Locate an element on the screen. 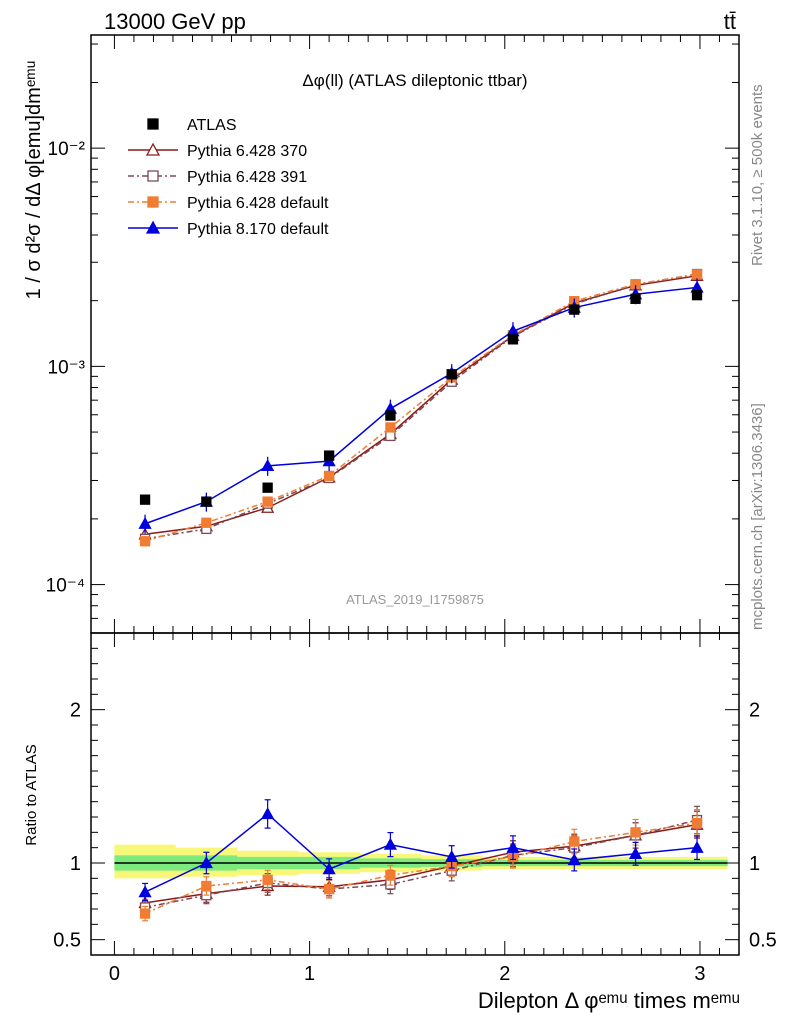 The height and width of the screenshot is (1024, 786). analysis-id: ATLAS_2019_I1759875 is located at coordinates (415, 599).